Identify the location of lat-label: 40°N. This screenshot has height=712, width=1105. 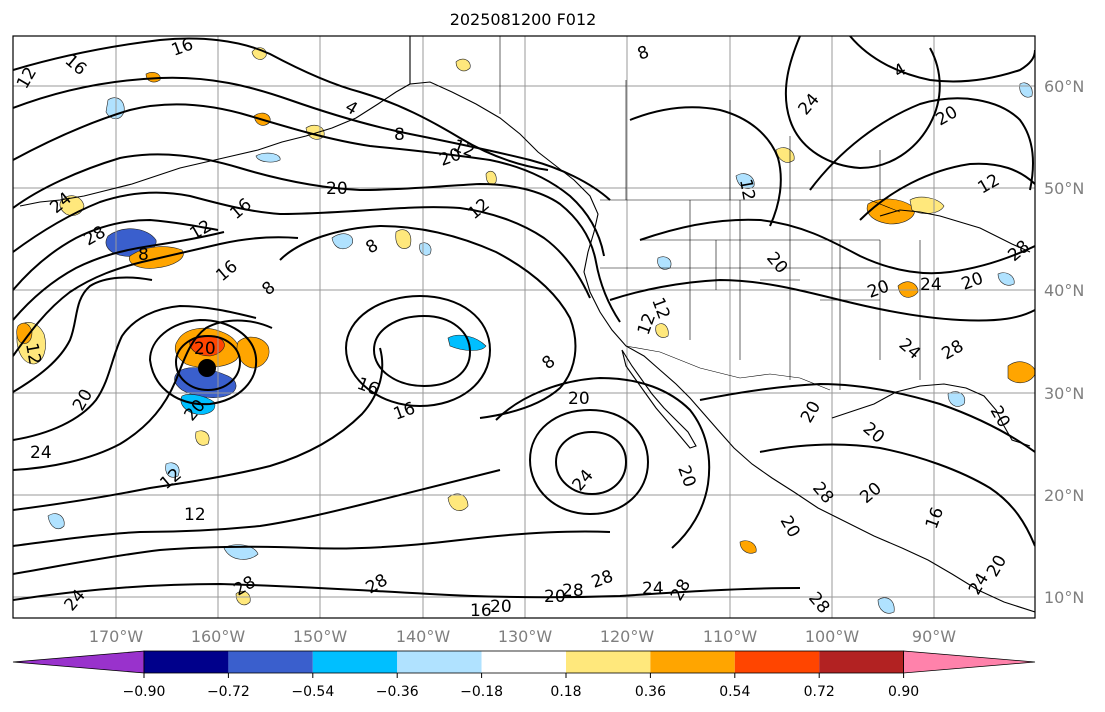
(1064, 290).